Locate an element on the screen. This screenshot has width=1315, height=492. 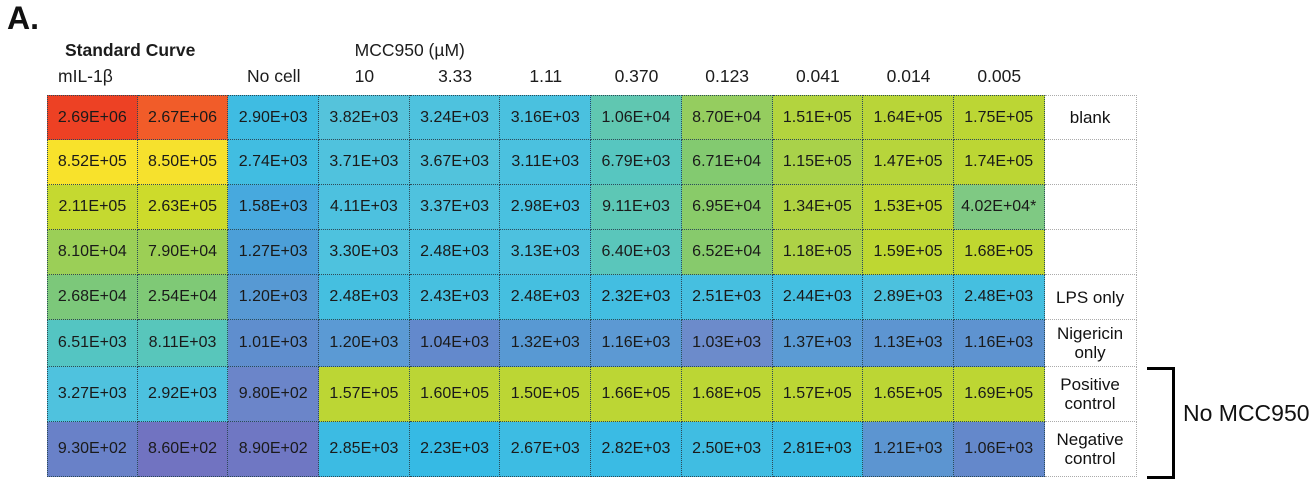
panel-label: A. is located at coordinates (23, 18).